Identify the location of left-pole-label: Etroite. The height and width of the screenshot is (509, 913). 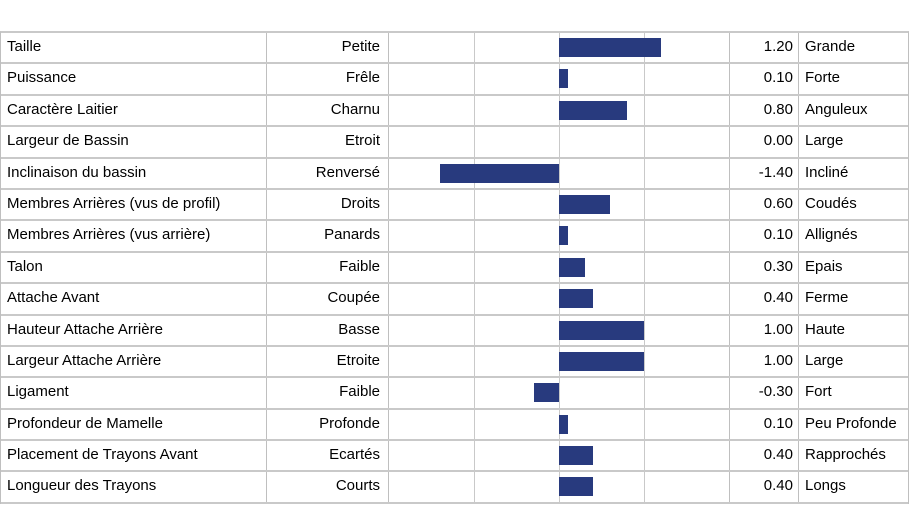
(328, 361).